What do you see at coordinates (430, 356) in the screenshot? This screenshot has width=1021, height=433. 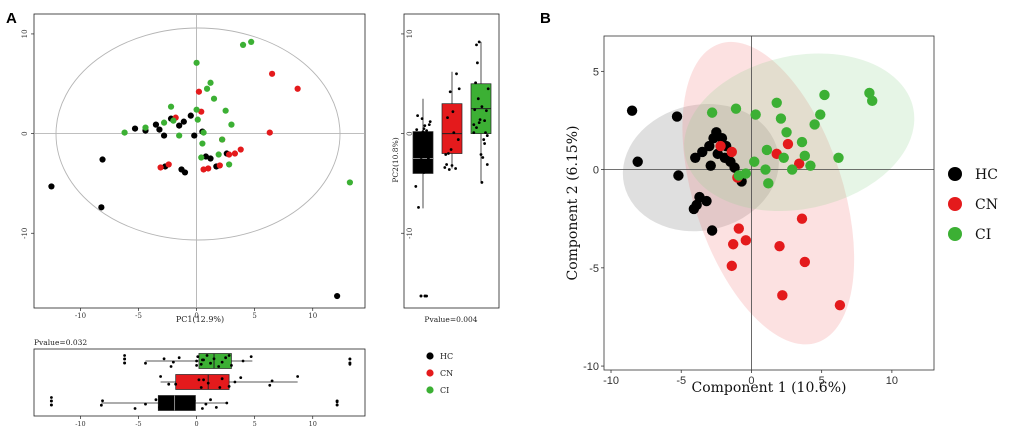 I see `legend-a-swatch-hc` at bounding box center [430, 356].